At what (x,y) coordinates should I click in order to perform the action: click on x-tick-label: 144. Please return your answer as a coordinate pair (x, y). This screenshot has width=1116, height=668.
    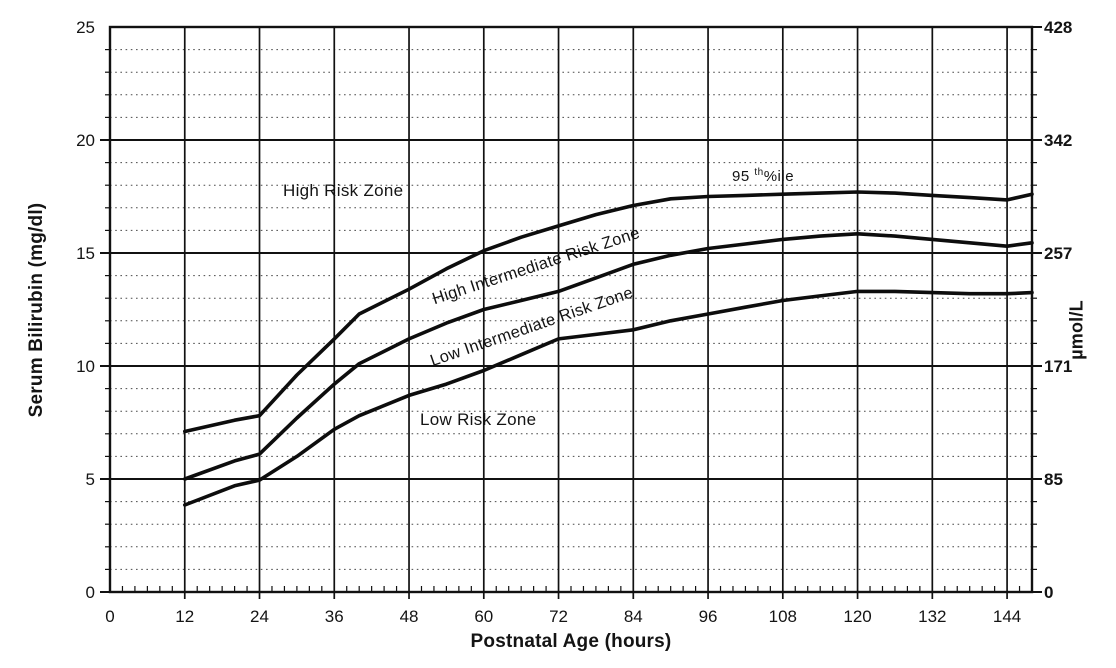
    Looking at the image, I should click on (1007, 616).